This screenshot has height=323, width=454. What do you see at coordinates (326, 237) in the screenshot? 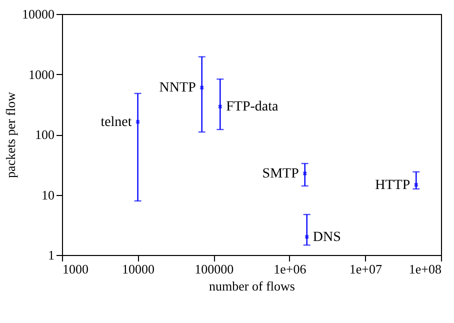
I see `annotation: DNS` at bounding box center [326, 237].